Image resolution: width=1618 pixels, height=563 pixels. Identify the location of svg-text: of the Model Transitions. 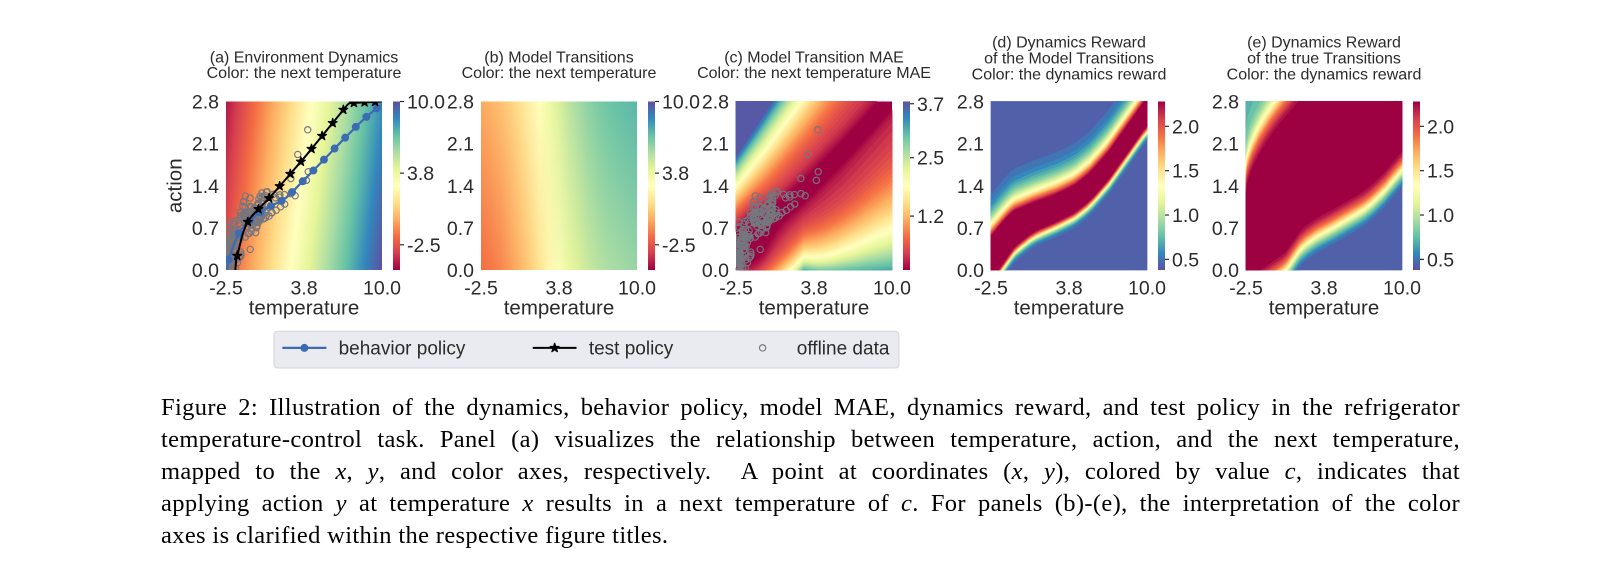
(1069, 58).